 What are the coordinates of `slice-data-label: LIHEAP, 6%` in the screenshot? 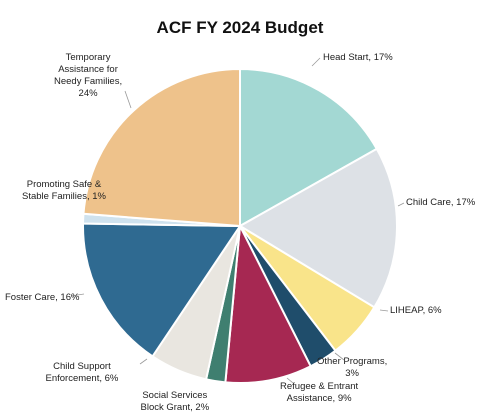 It's located at (416, 311).